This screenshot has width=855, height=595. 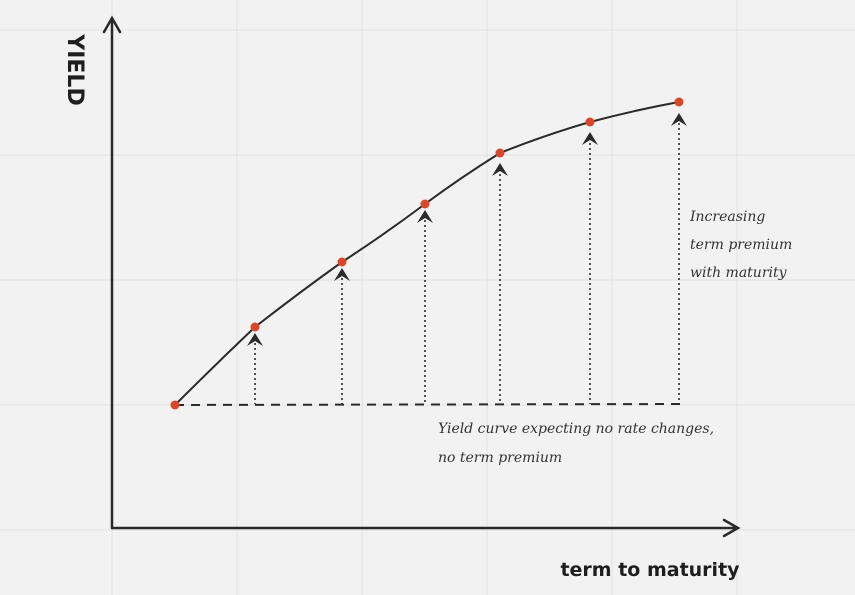 I want to click on x-axis-label: term to maturity, so click(x=650, y=570).